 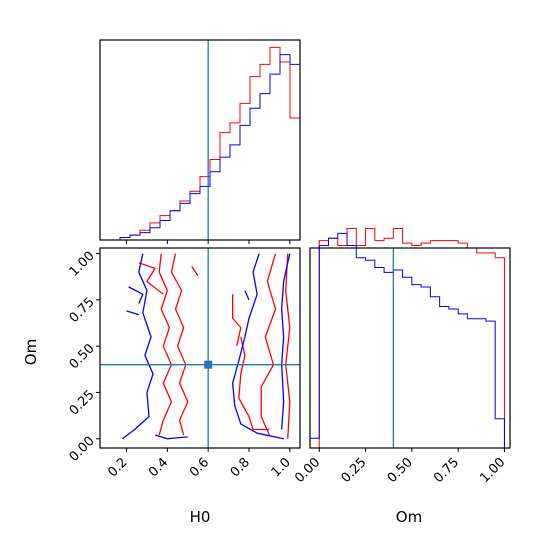 I want to click on om-hist-frame, so click(x=410, y=348).